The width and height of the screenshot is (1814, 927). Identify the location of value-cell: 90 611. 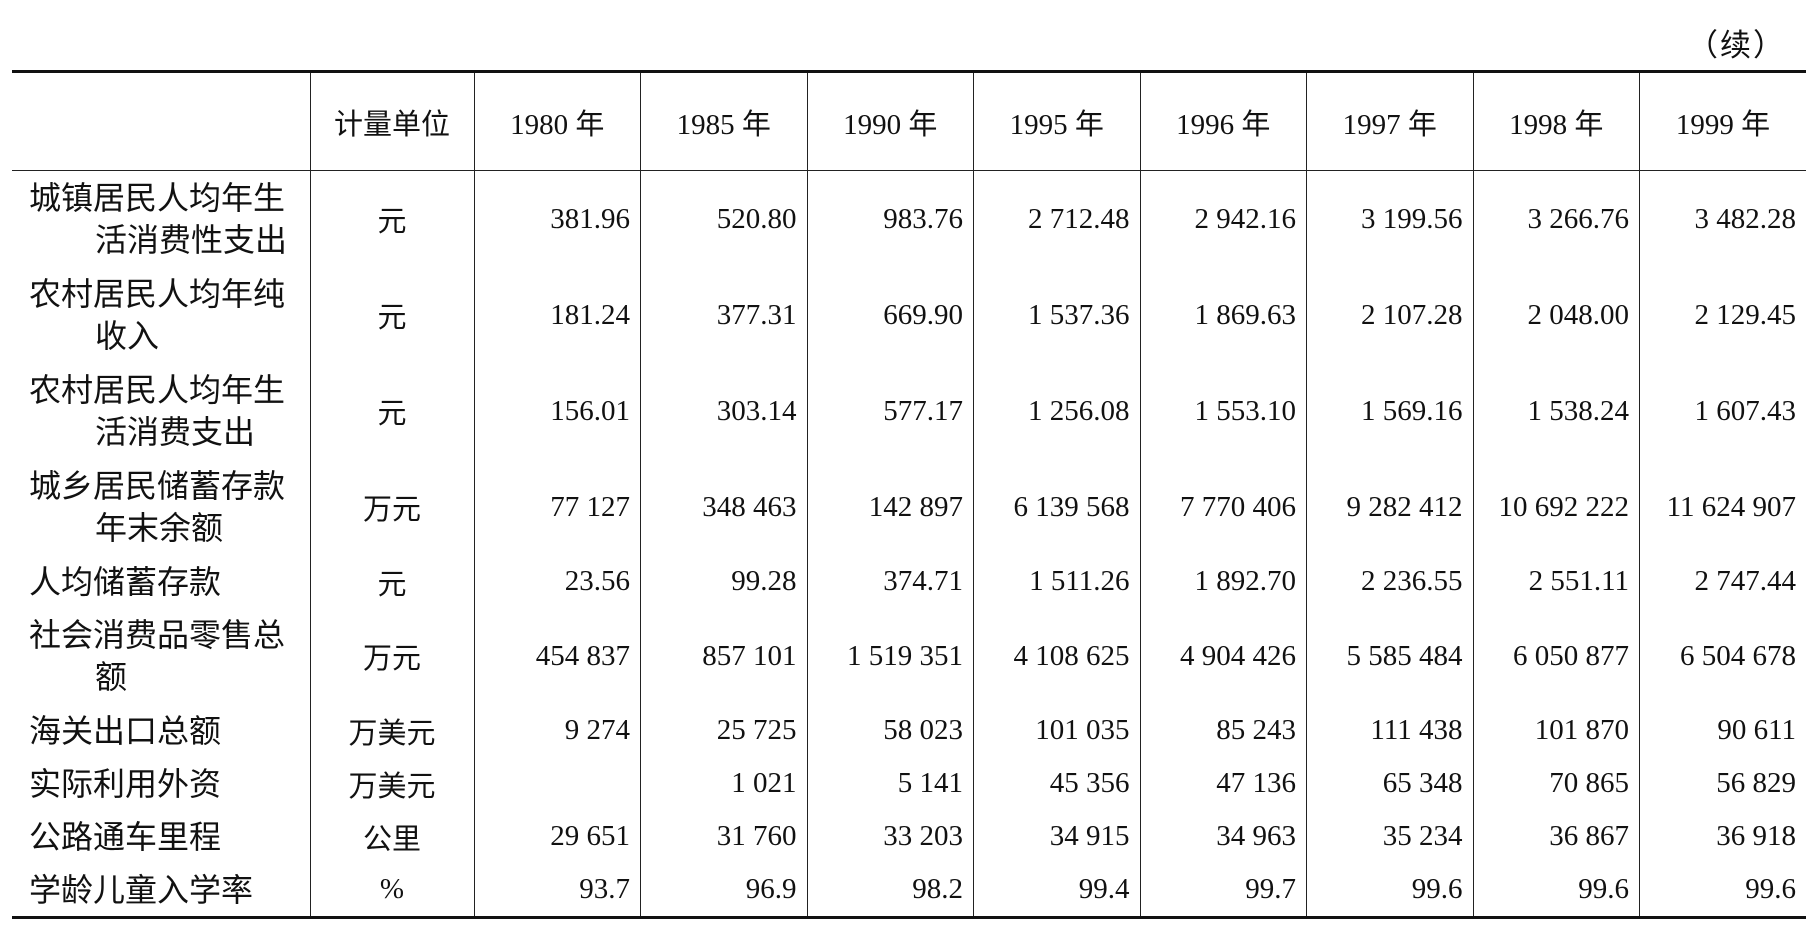
(1722, 730).